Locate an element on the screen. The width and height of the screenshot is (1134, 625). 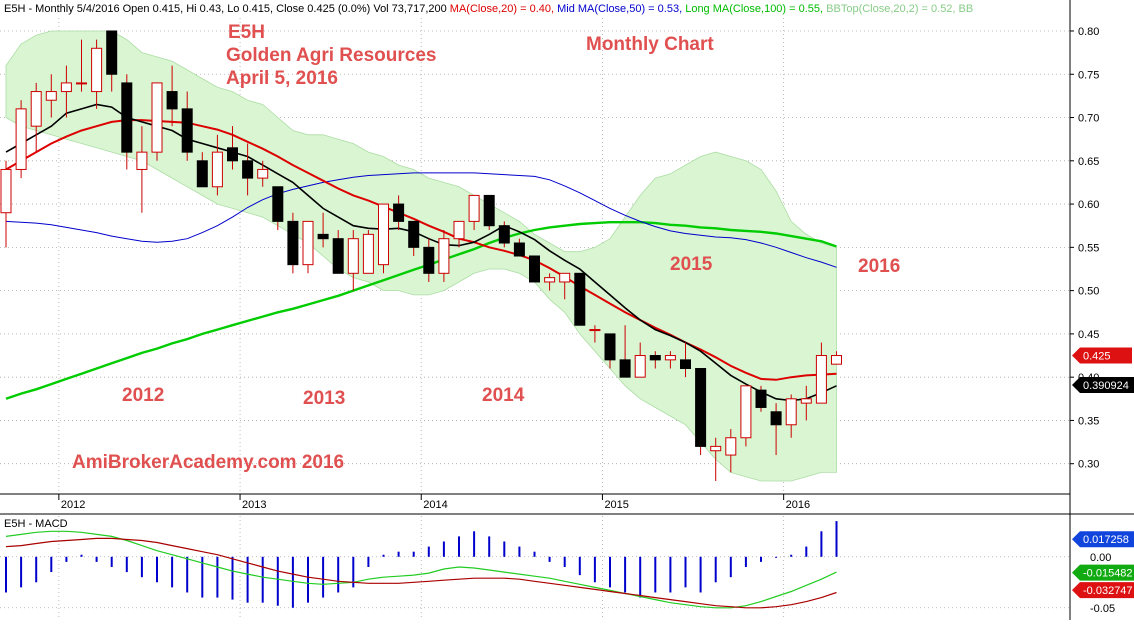
macd-value-tag: 0.017258 is located at coordinates (1103, 539).